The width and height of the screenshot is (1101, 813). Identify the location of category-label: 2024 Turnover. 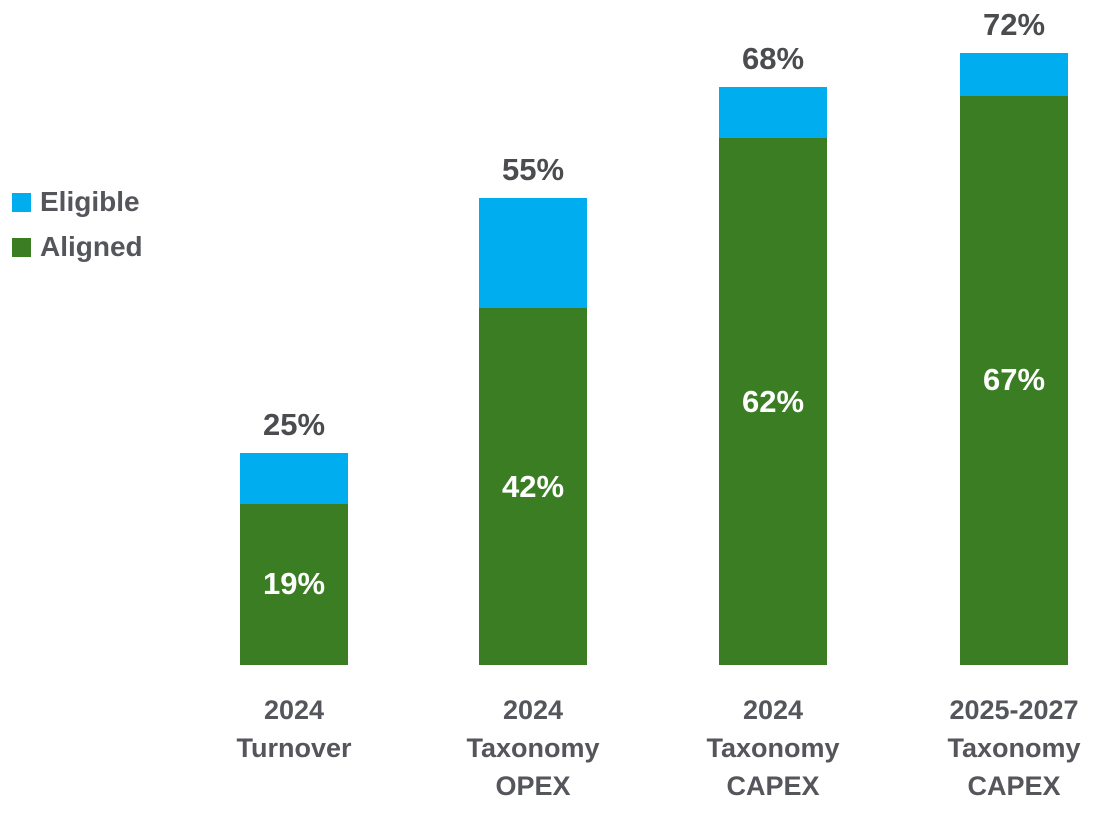
(294, 729).